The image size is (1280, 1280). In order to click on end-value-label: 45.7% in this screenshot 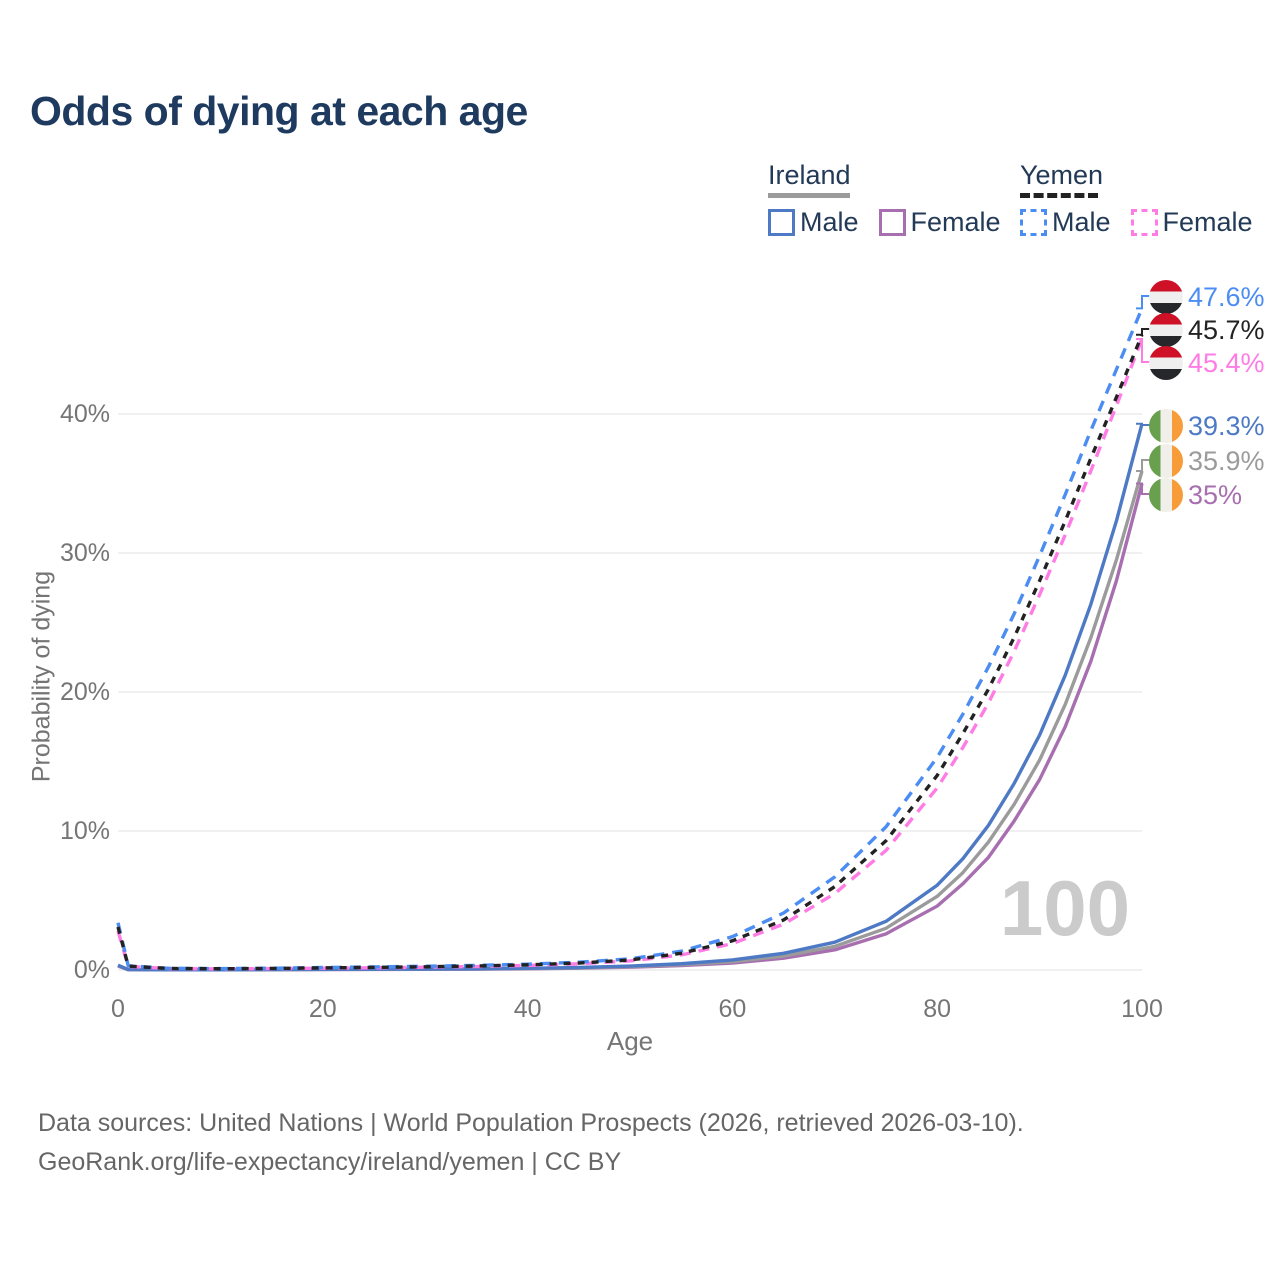, I will do `click(1226, 329)`.